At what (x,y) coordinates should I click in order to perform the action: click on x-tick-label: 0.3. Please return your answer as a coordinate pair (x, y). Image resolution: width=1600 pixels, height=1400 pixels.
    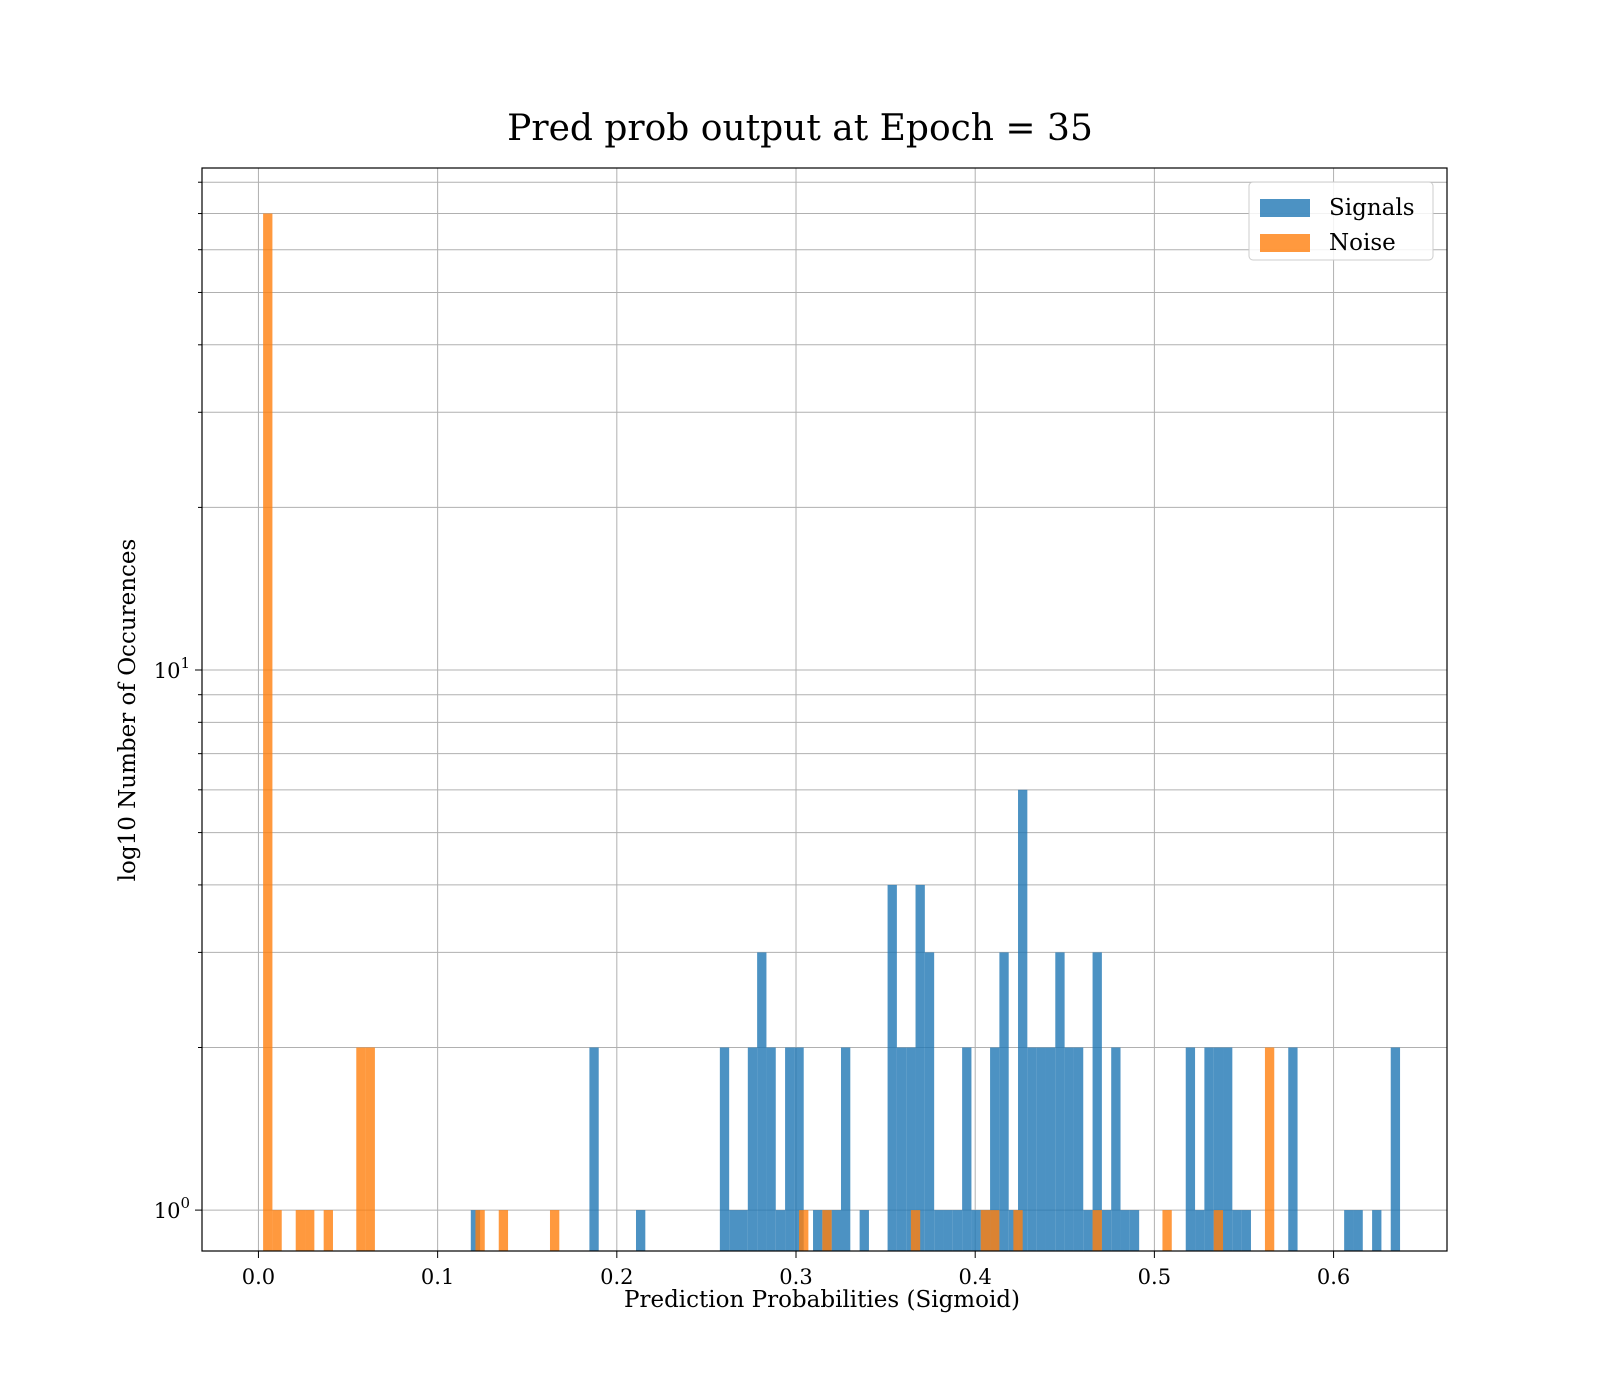
    Looking at the image, I should click on (795, 1277).